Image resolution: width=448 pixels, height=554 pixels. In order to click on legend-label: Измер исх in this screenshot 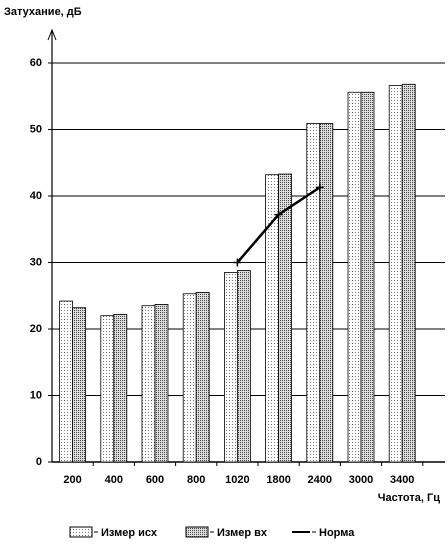, I will do `click(129, 533)`.